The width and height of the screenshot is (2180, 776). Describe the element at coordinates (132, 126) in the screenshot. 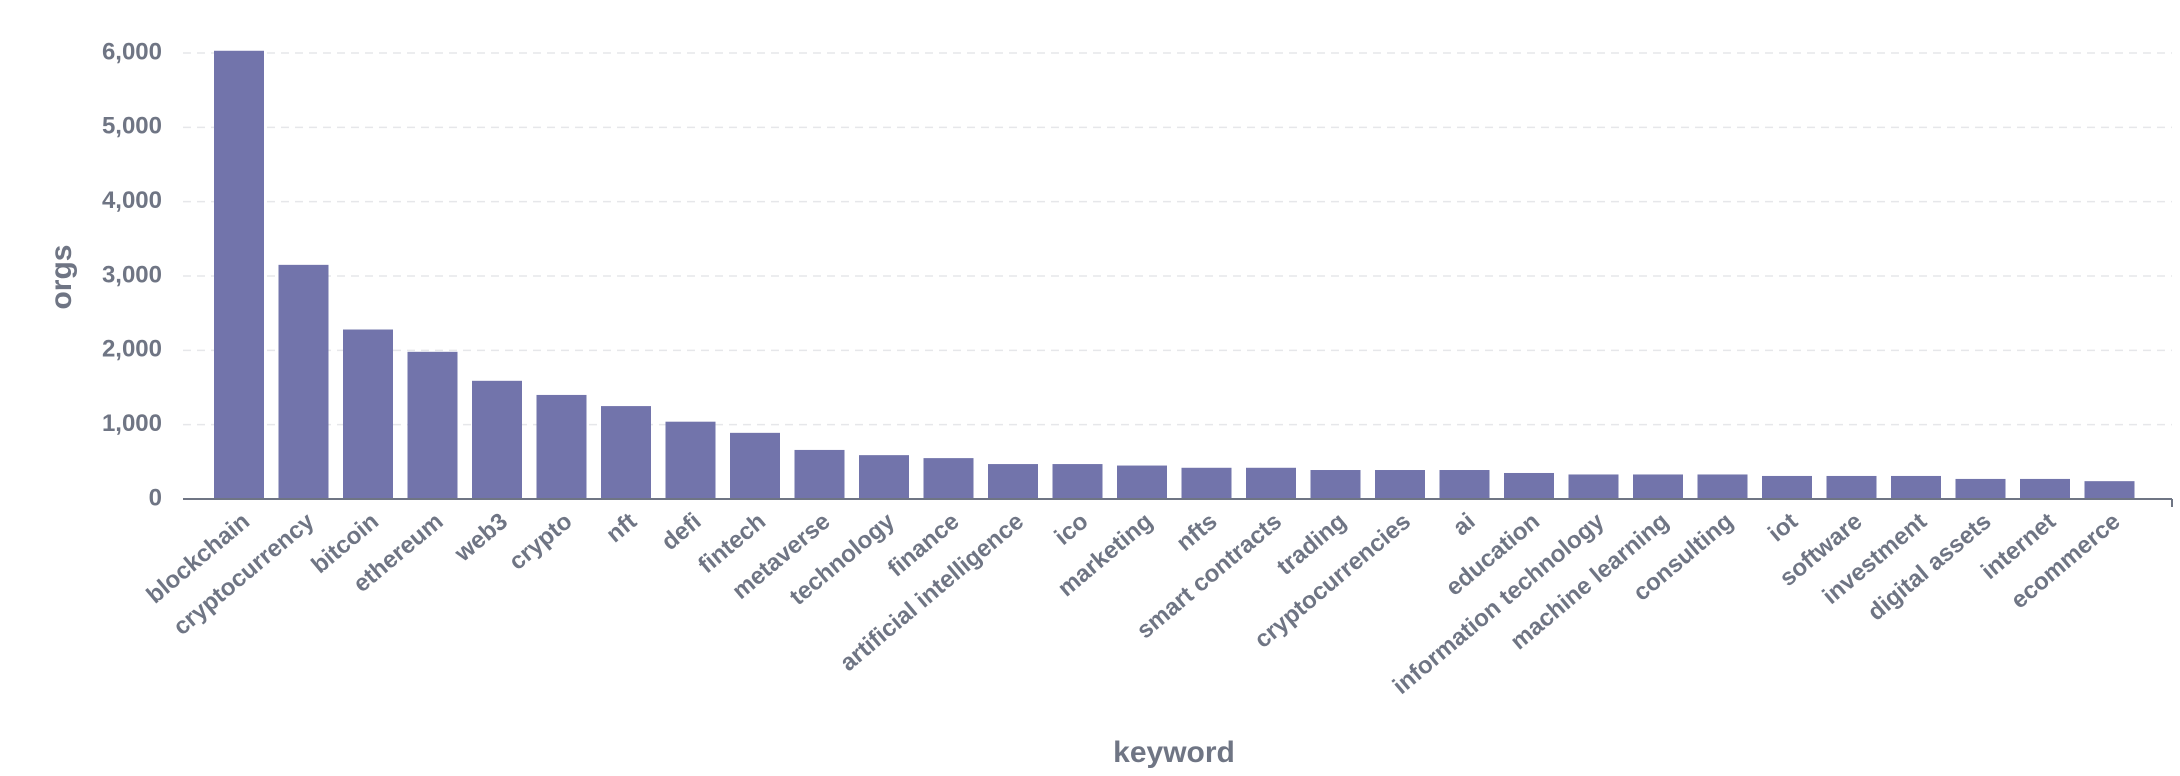

I see `y-tick-label: 5,000` at that location.